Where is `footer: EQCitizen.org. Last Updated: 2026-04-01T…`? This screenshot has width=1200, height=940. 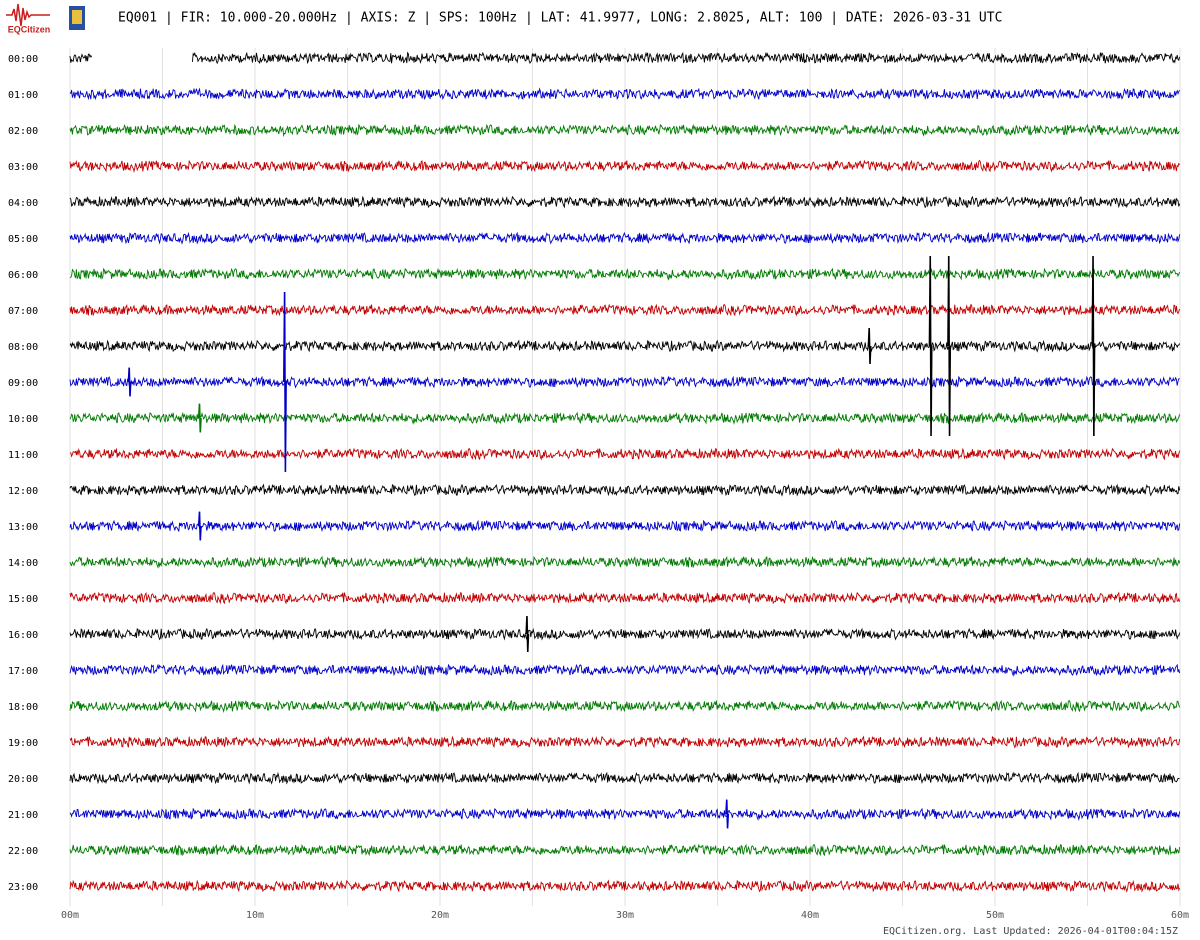 footer: EQCitizen.org. Last Updated: 2026-04-01T… is located at coordinates (1030, 931).